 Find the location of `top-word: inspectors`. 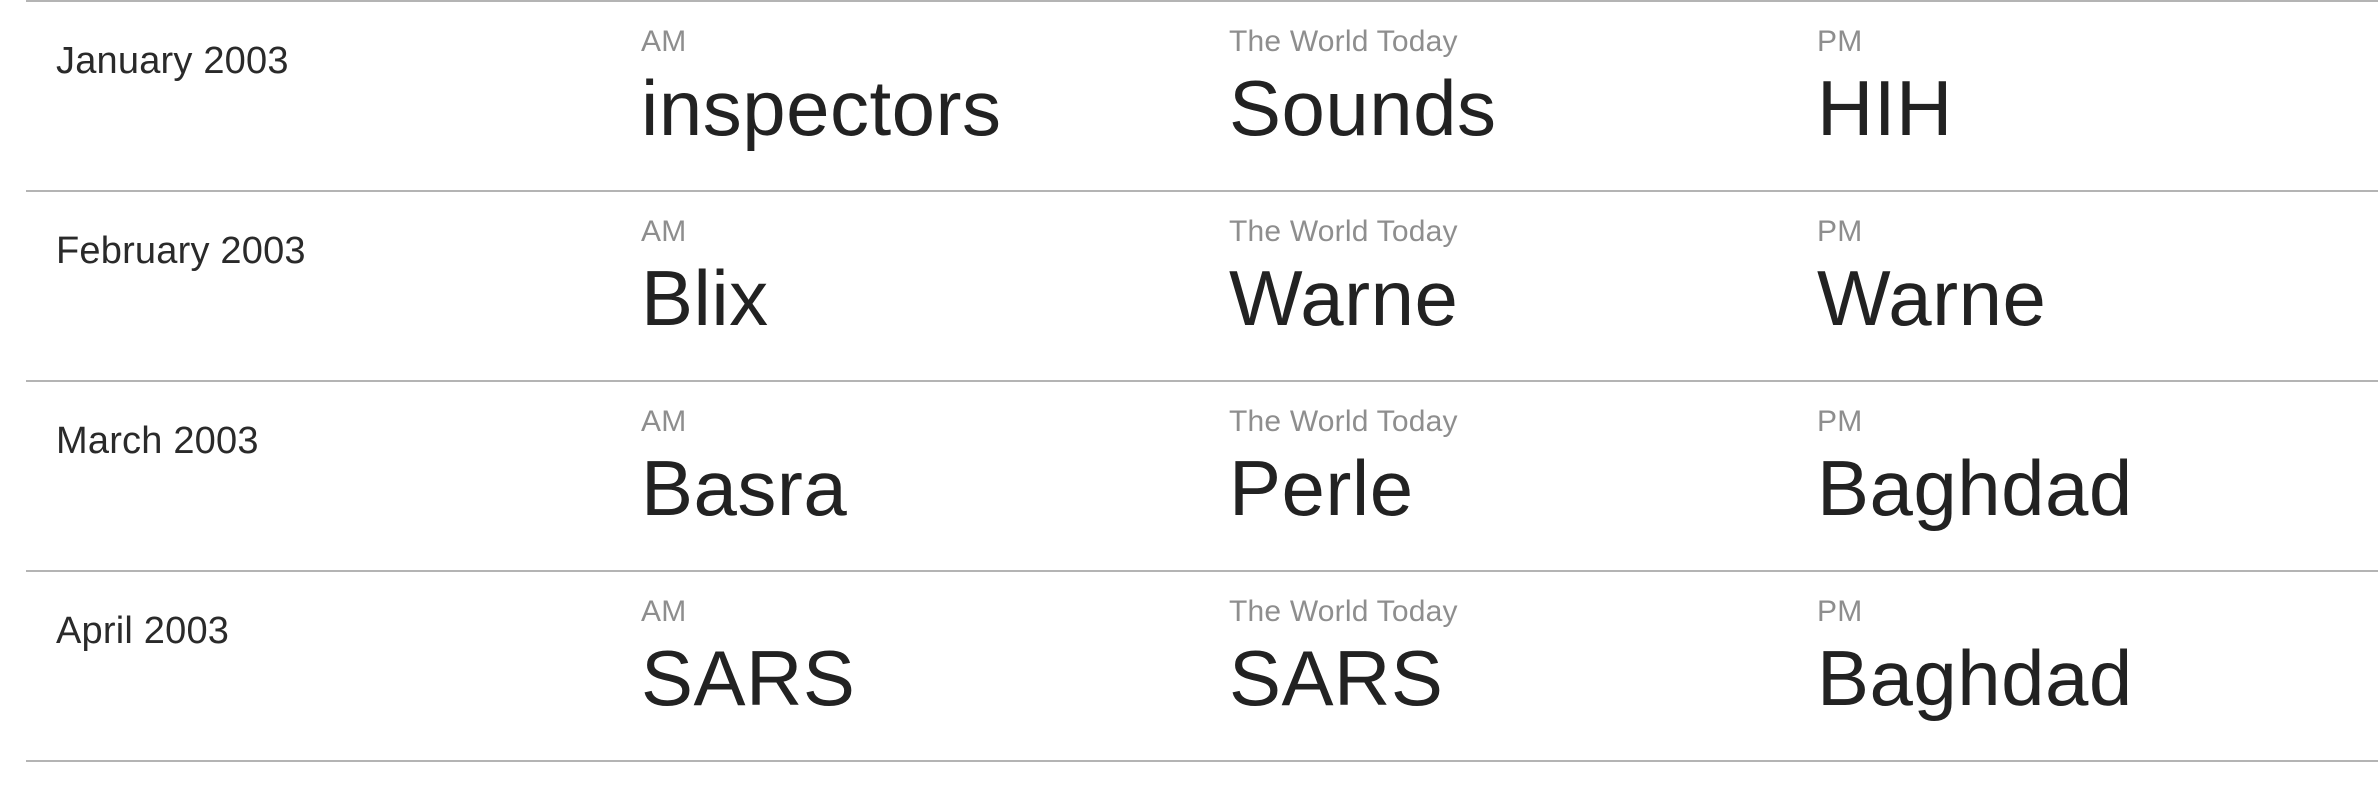

top-word: inspectors is located at coordinates (821, 108).